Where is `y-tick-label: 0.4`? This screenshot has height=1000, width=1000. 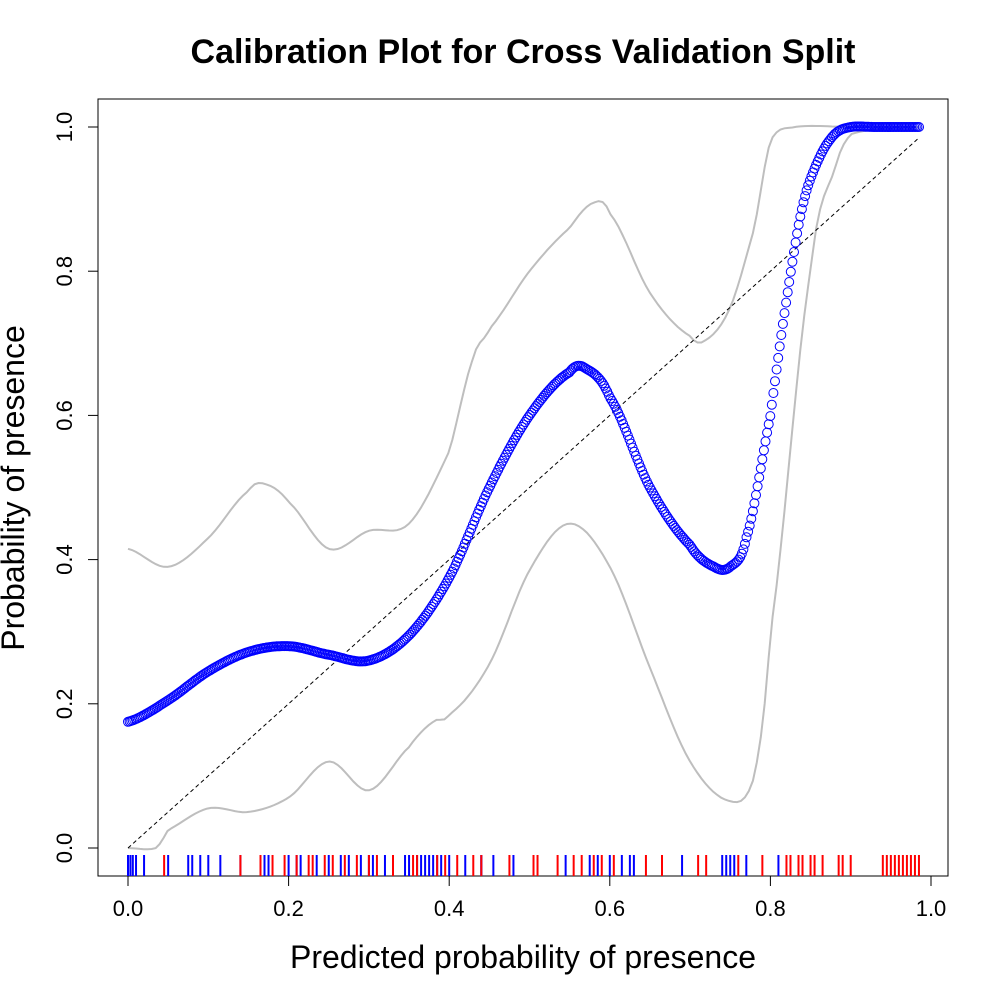 y-tick-label: 0.4 is located at coordinates (64, 559).